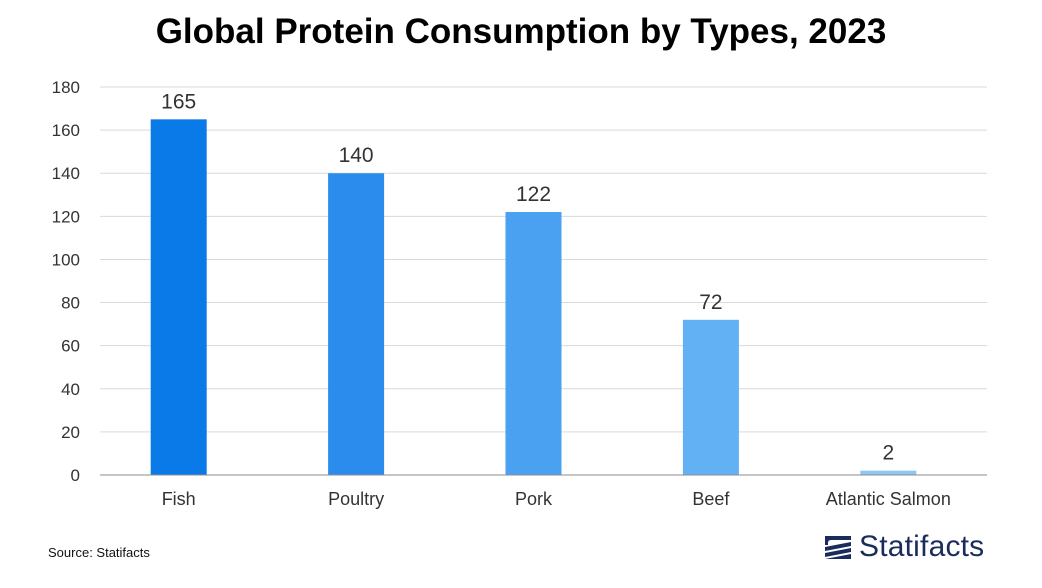 The width and height of the screenshot is (1042, 588). I want to click on statifacts-logo-icon, so click(838, 547).